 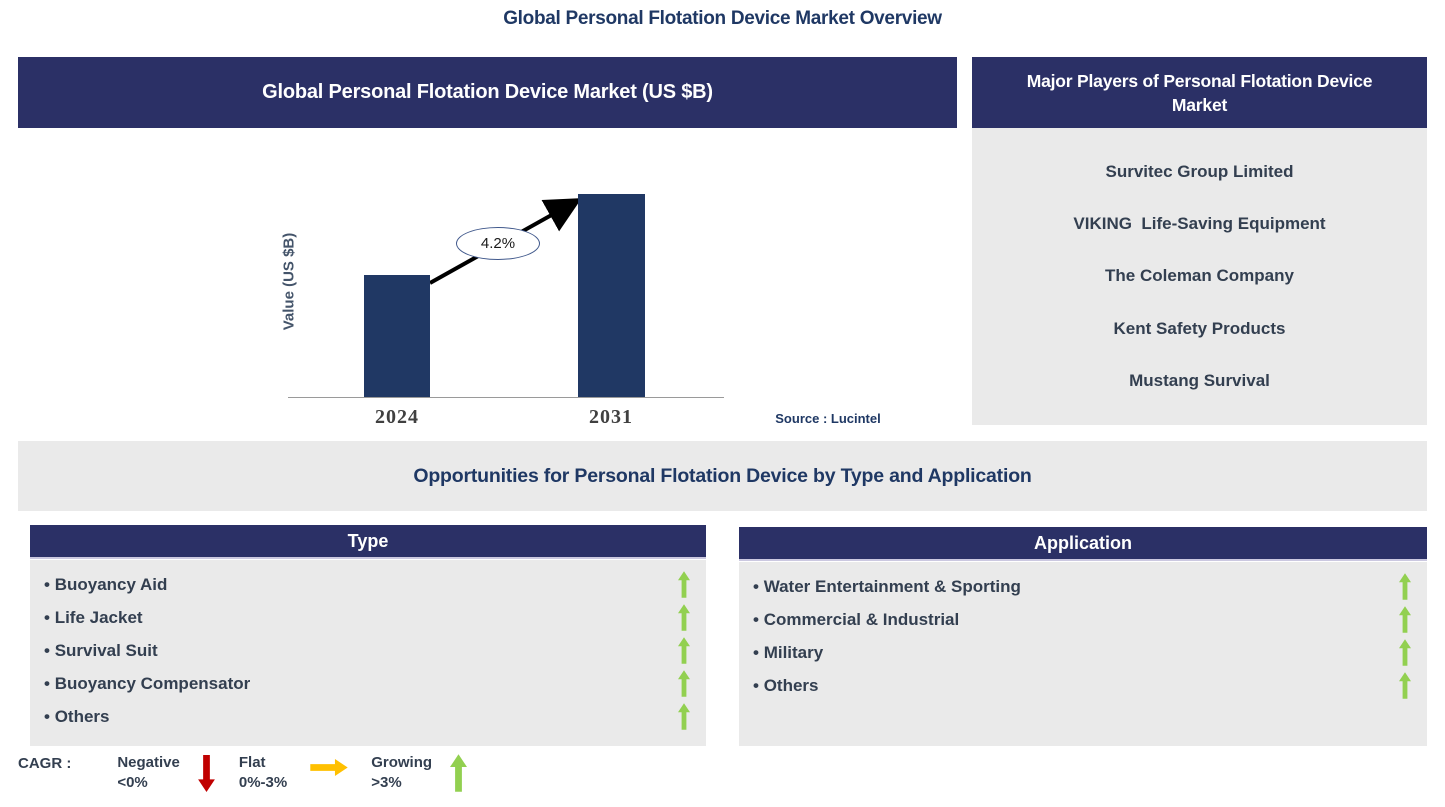 I want to click on type-panel-title: Type, so click(x=368, y=540).